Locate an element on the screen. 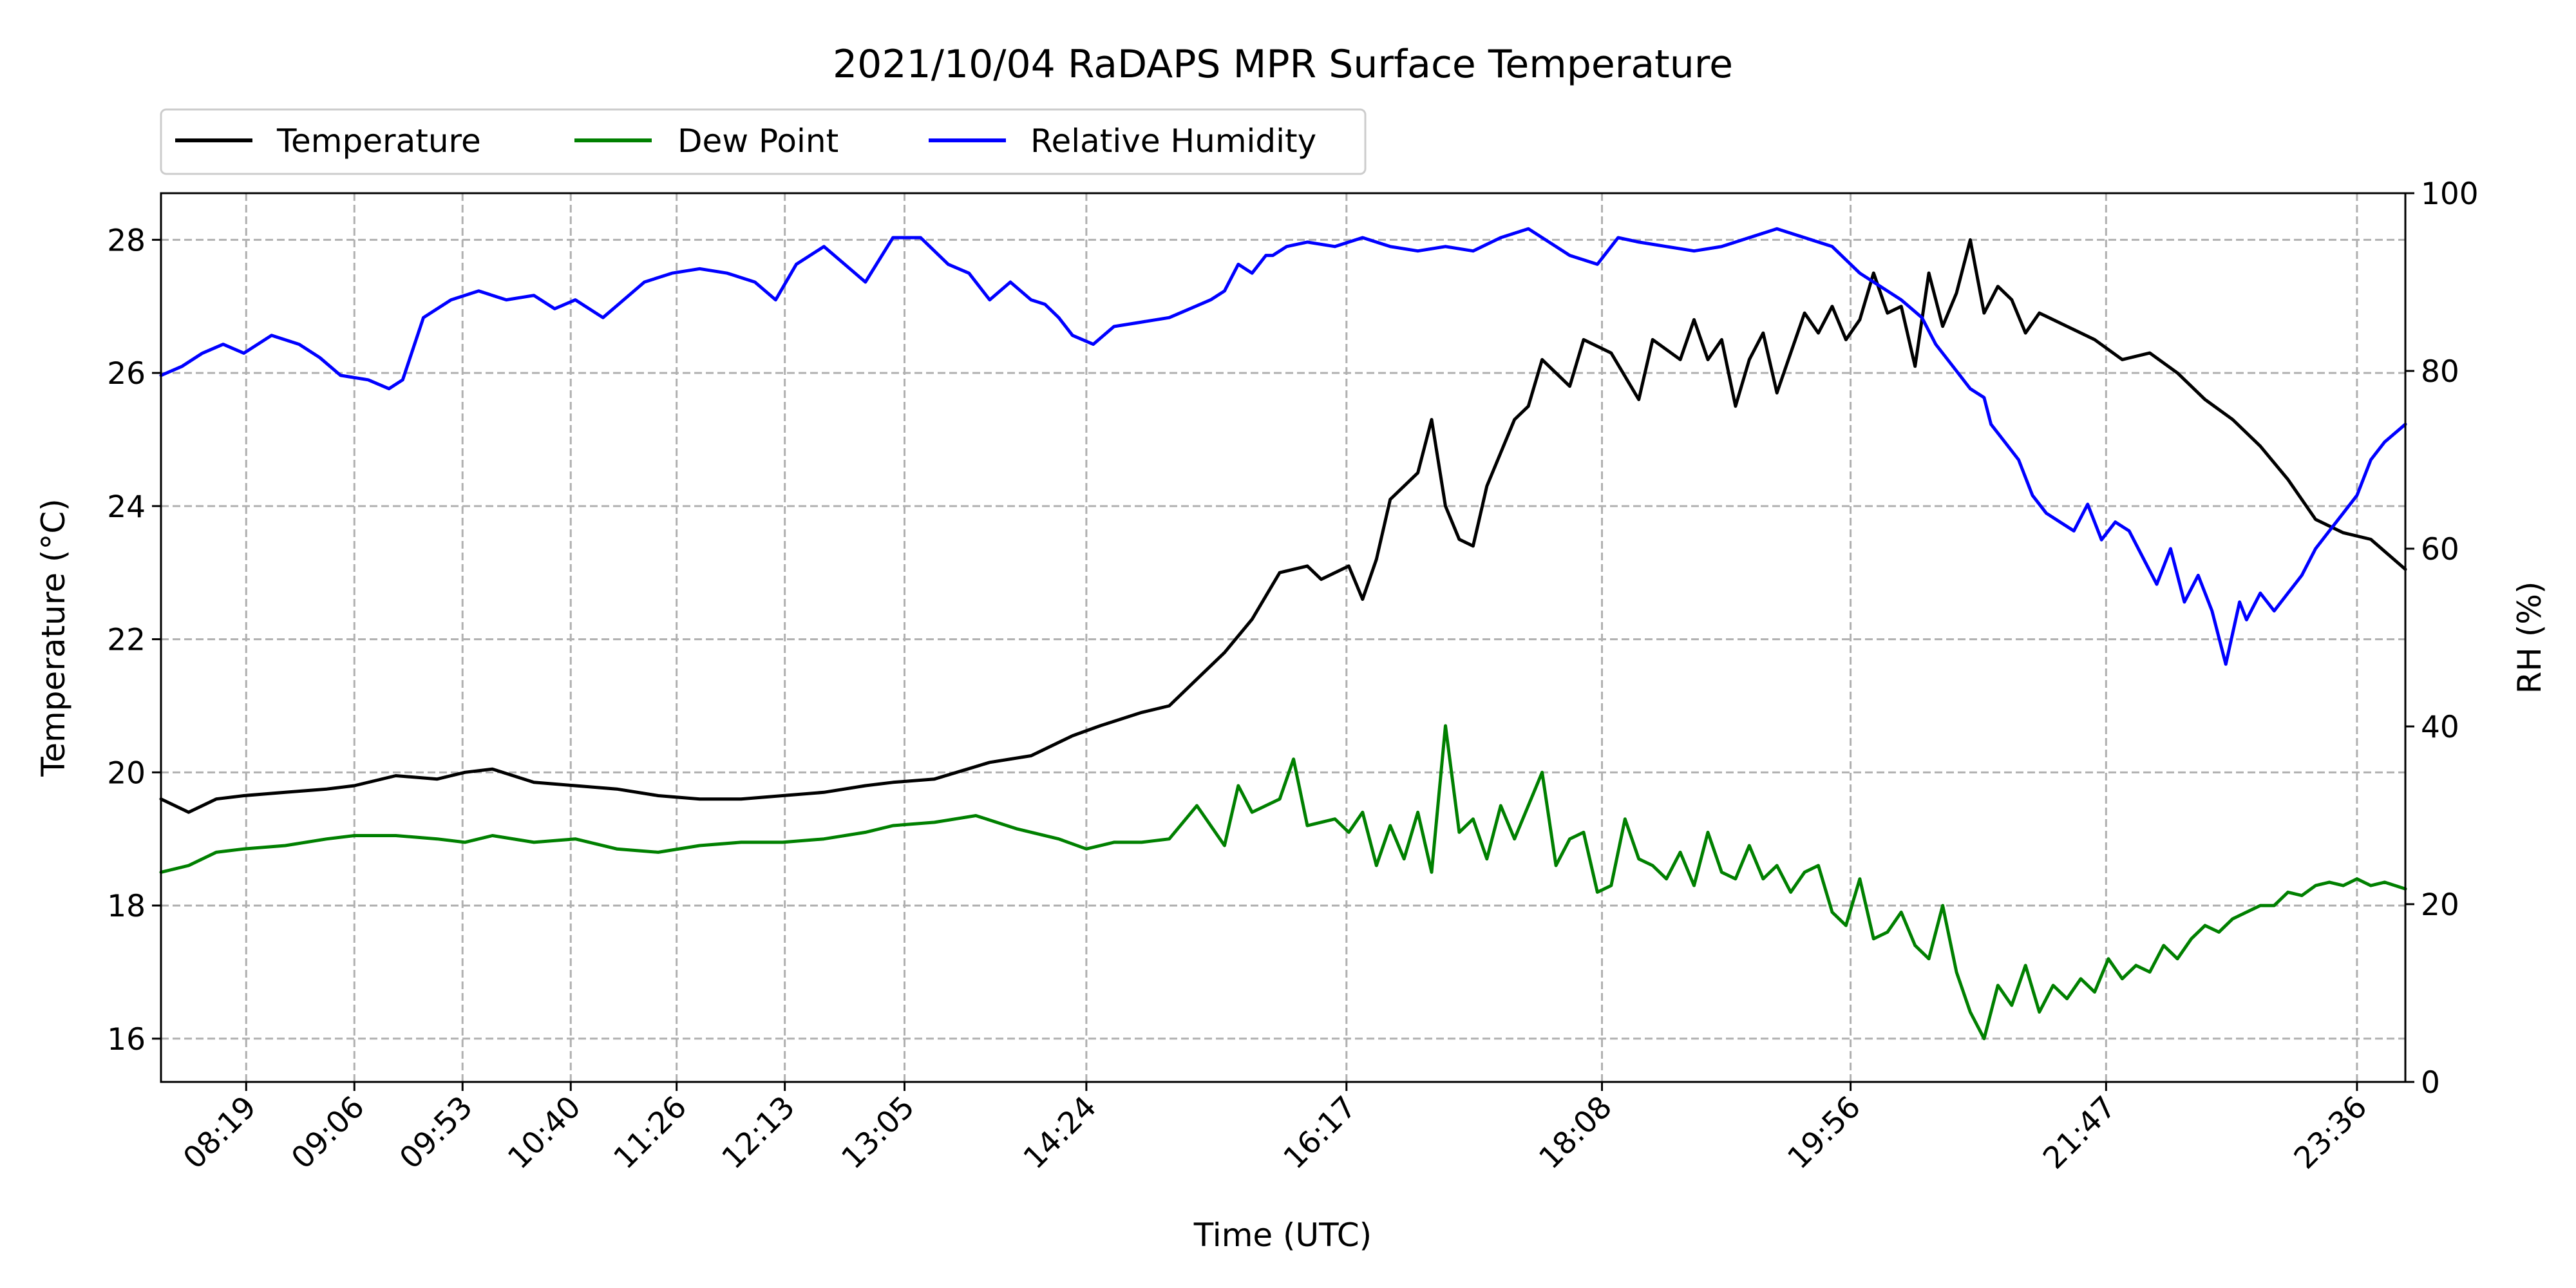 The height and width of the screenshot is (1288, 2576). legend-label-relative-humidity: Relative Humidity is located at coordinates (1173, 141).